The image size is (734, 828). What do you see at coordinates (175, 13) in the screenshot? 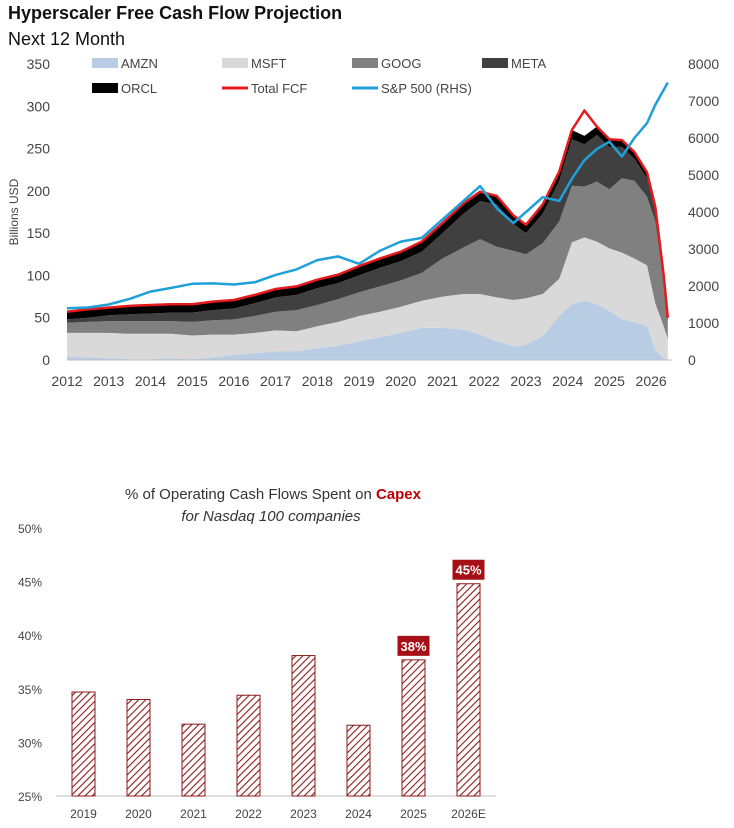
I see `chart-title: Hyperscaler Free Cash Flow Projection` at bounding box center [175, 13].